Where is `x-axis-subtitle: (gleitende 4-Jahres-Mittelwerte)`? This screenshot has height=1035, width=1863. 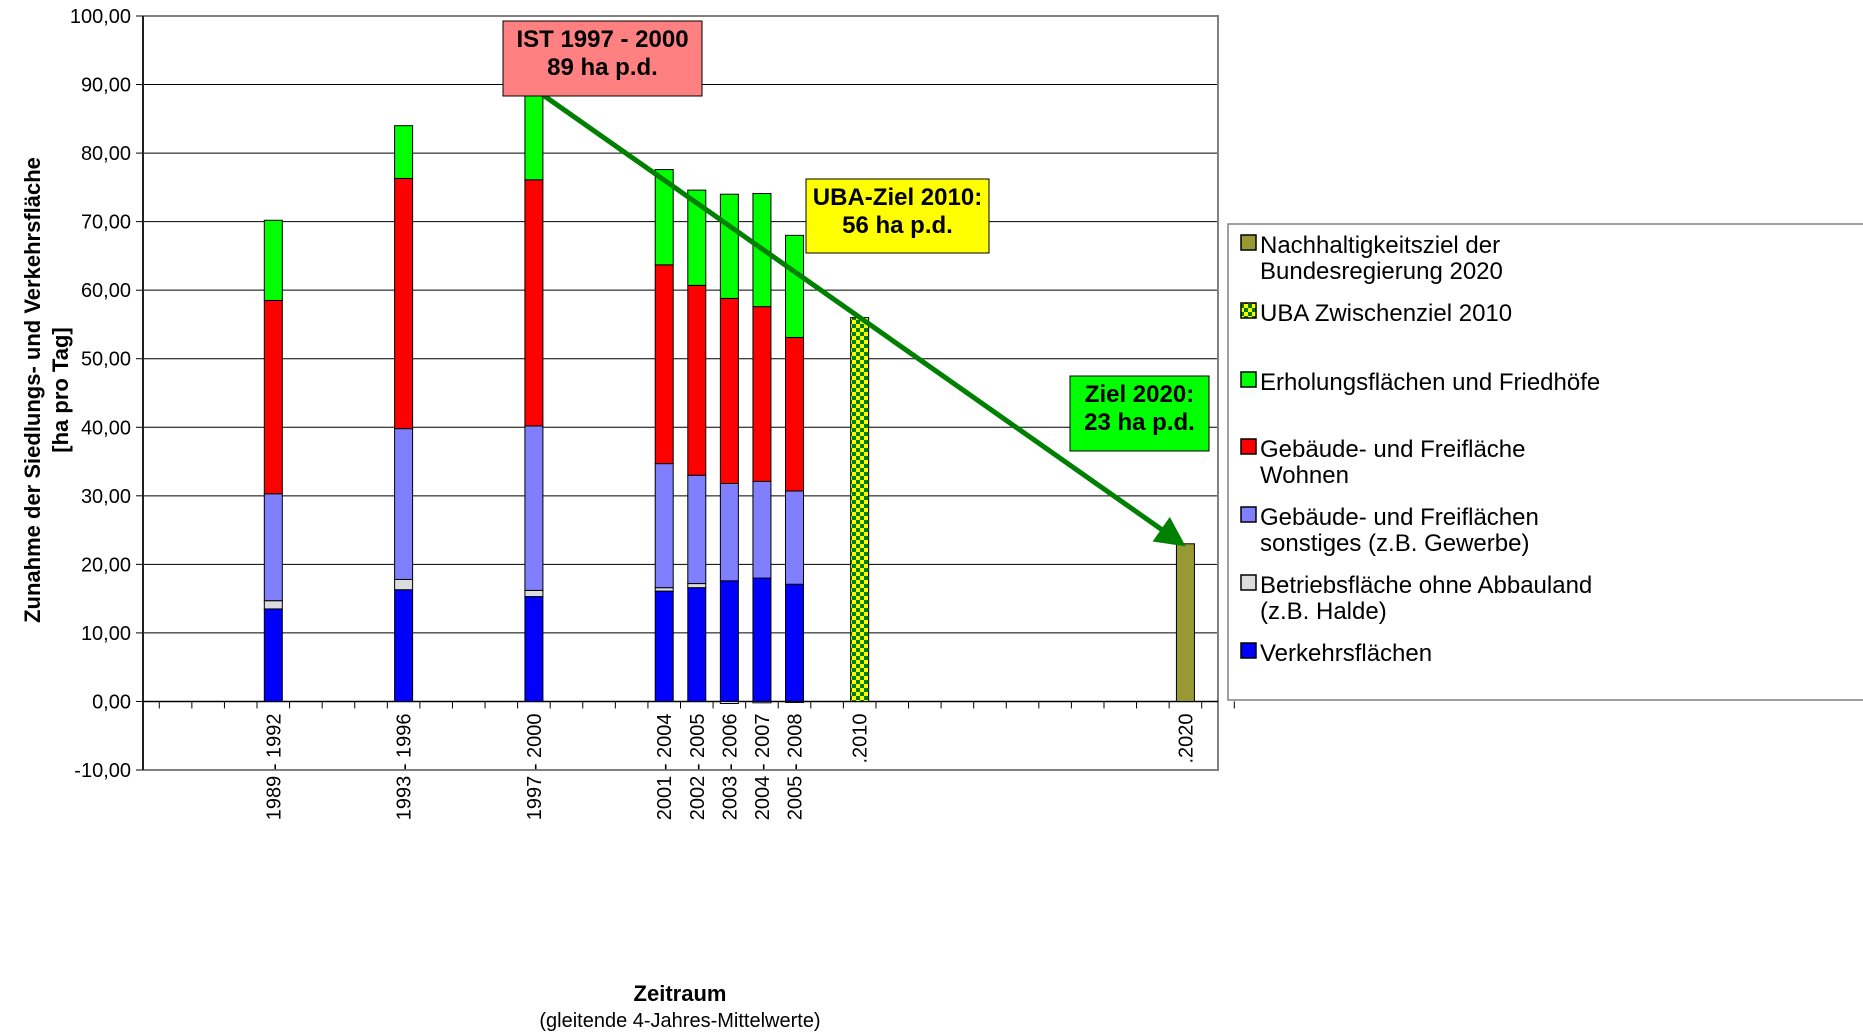
x-axis-subtitle: (gleitende 4-Jahres-Mittelwerte) is located at coordinates (679, 1021).